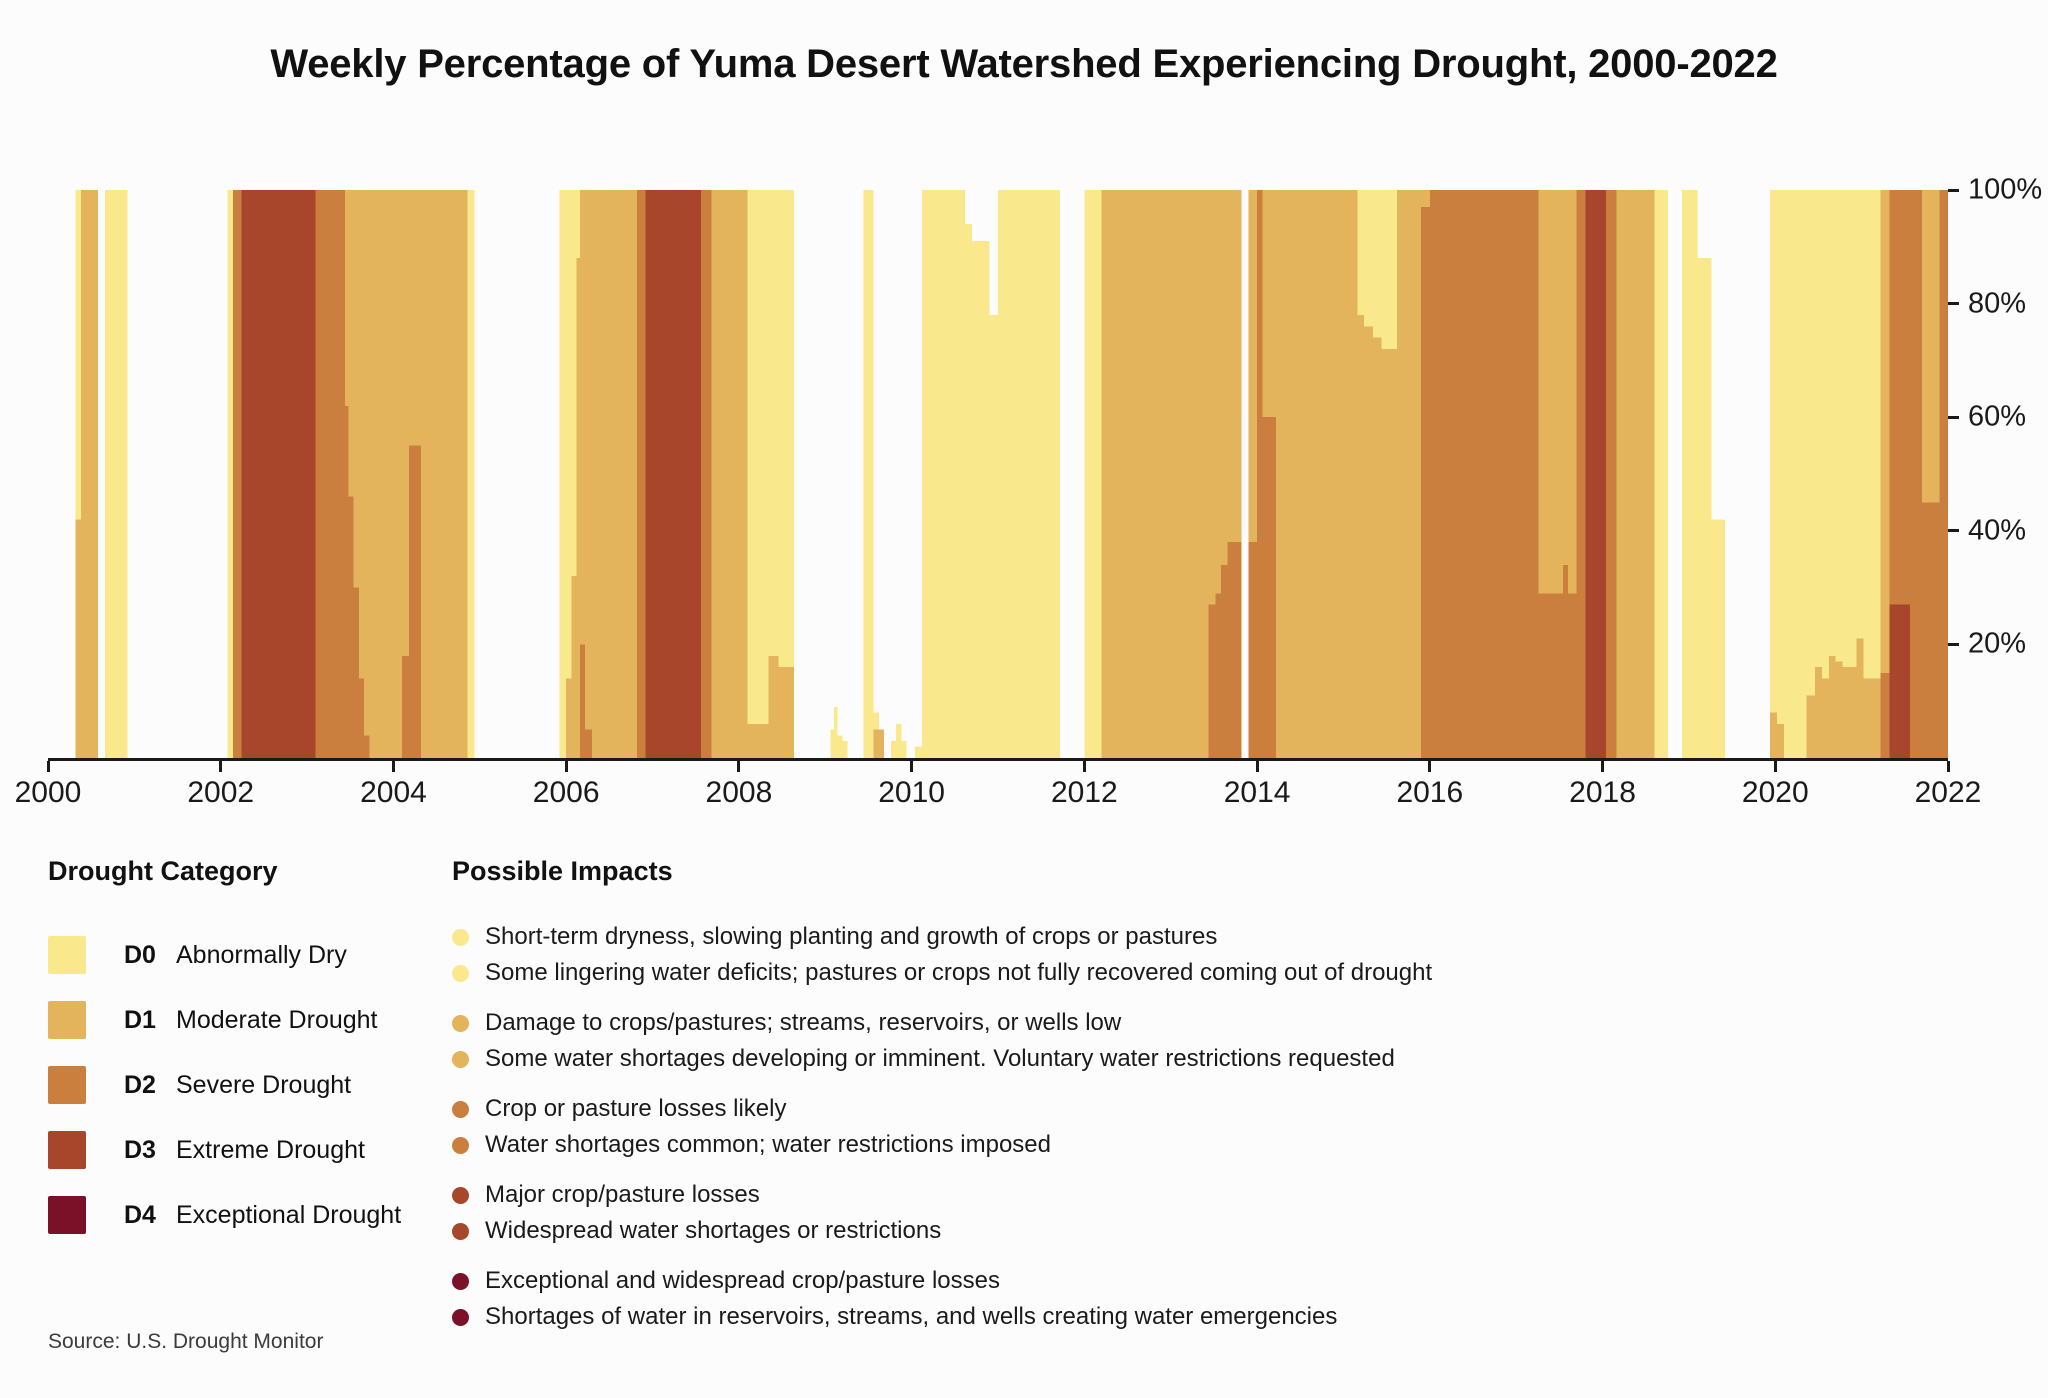 This screenshot has height=1398, width=2048. I want to click on legend-item-d1: D1 Moderate Drought, so click(213, 1020).